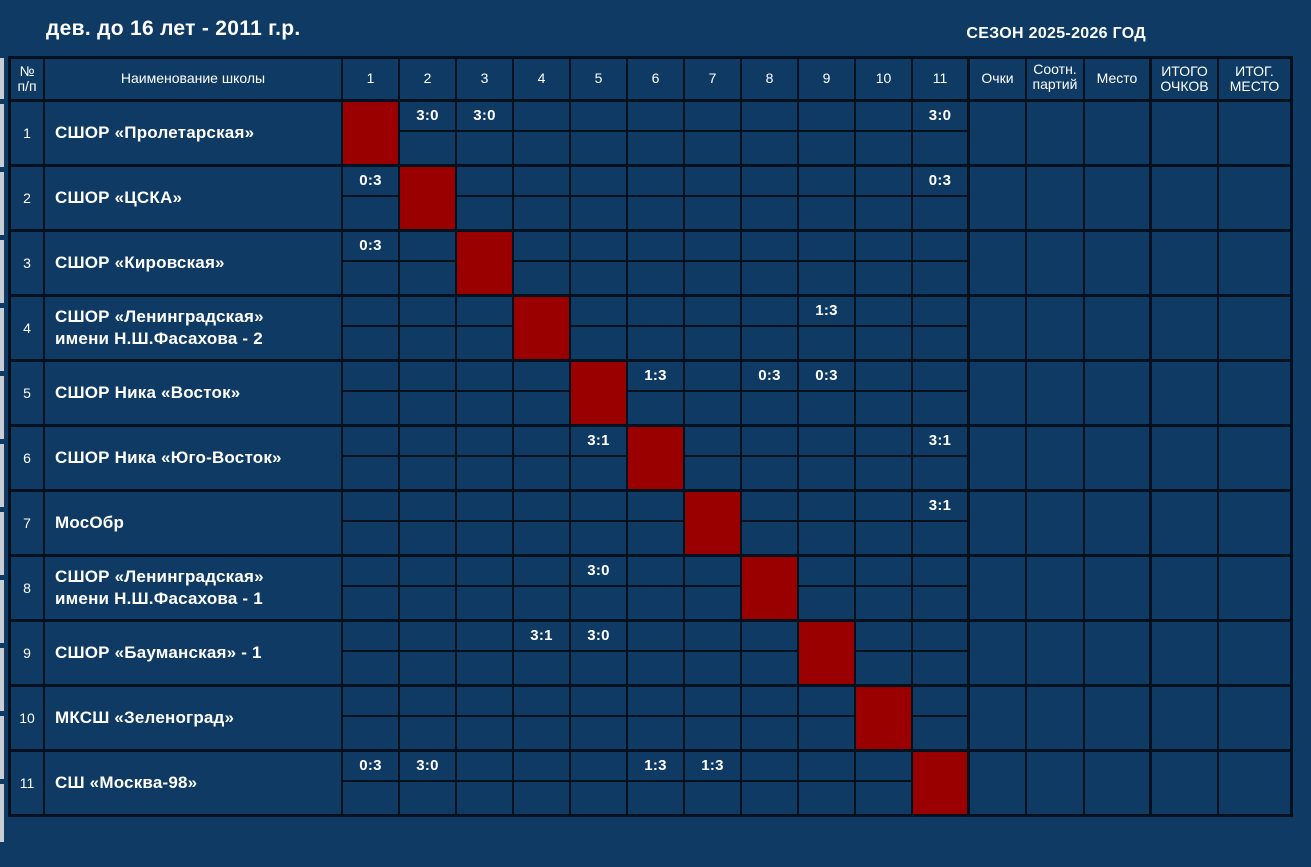 This screenshot has width=1311, height=867. Describe the element at coordinates (28, 328) in the screenshot. I see `row-number: 4` at that location.